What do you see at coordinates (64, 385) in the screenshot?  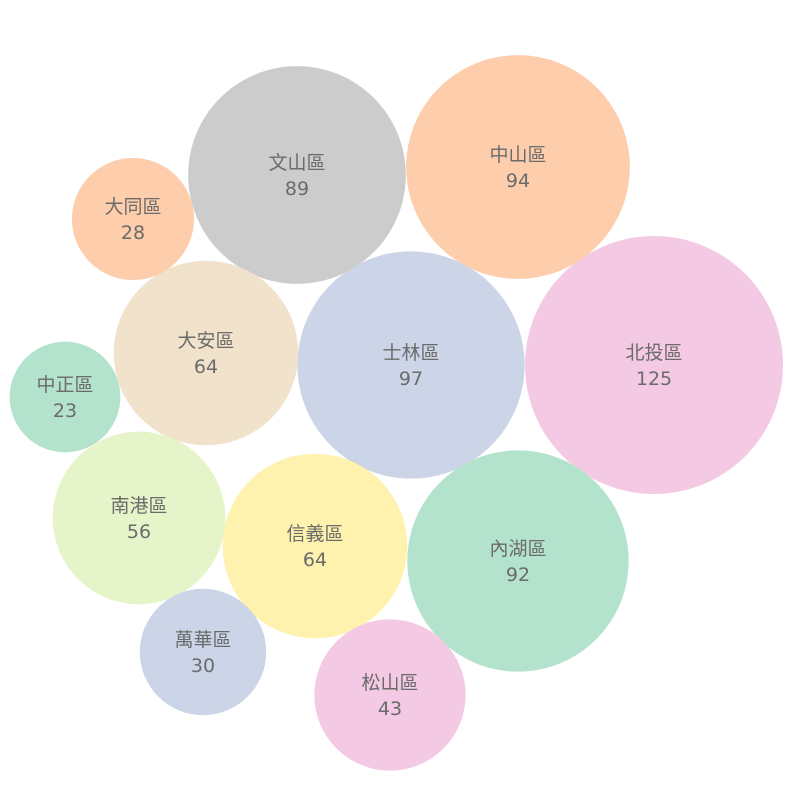 I see `bubble-name-label: 中正區` at bounding box center [64, 385].